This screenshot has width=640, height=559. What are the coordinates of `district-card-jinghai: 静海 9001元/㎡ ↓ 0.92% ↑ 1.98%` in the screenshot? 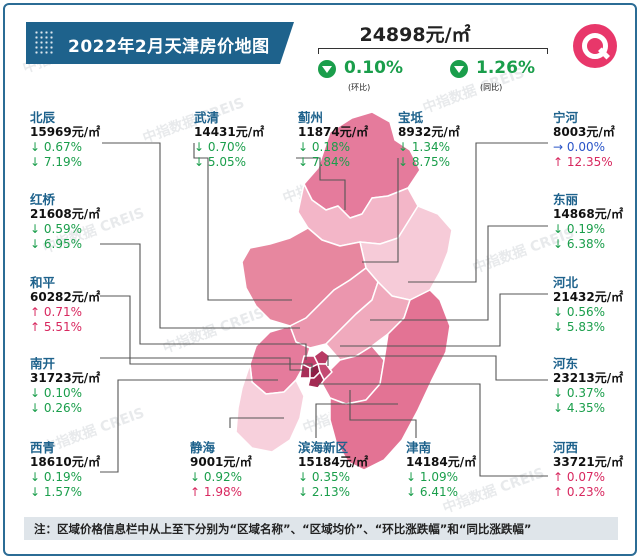 It's located at (221, 470).